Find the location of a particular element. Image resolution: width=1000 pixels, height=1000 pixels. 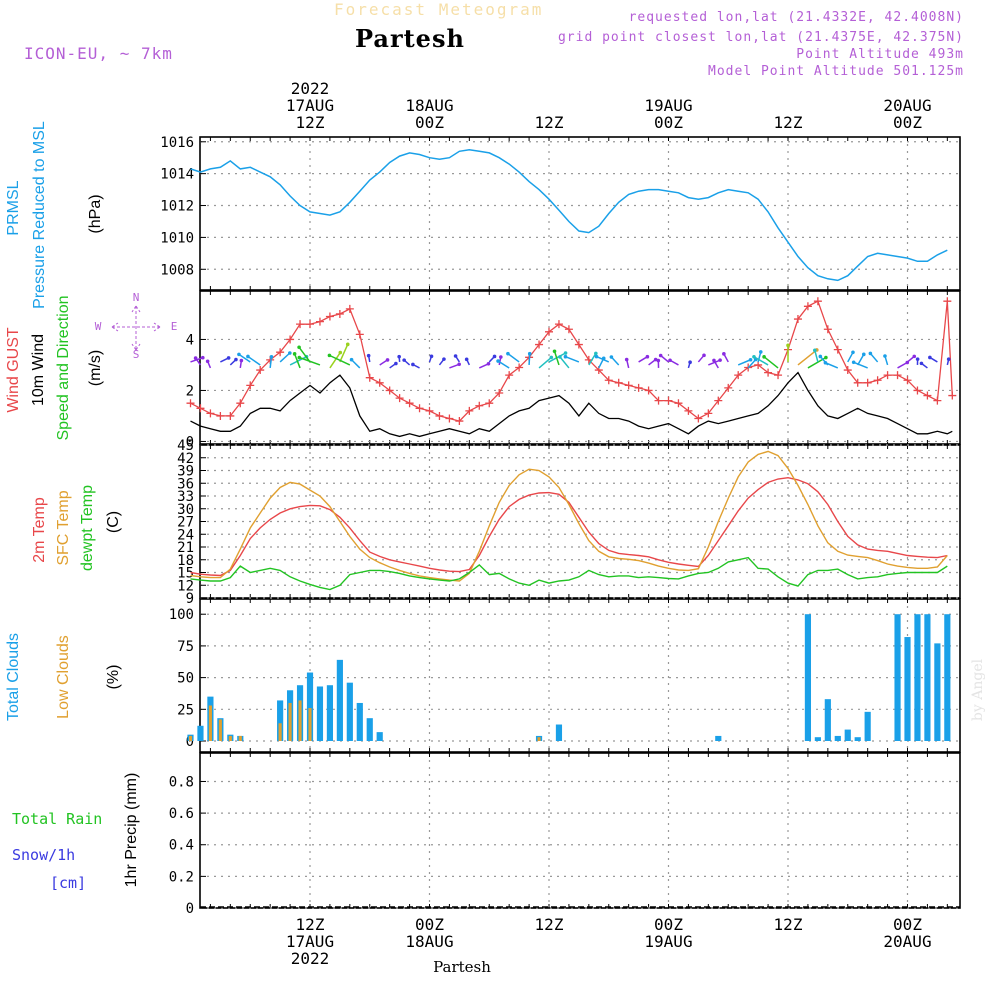

time-label-bottom: 00Z is located at coordinates (429, 924).